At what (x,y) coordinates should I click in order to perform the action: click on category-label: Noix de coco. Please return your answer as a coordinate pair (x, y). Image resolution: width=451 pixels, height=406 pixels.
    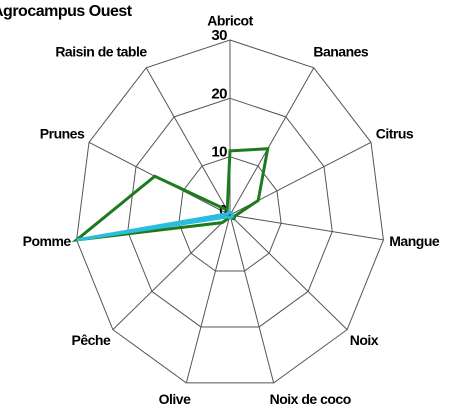
    Looking at the image, I should click on (310, 398).